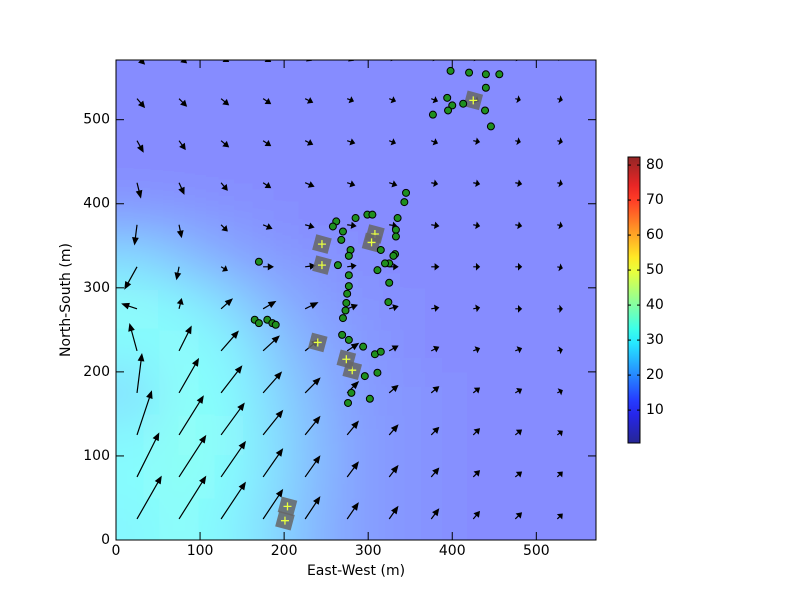  Describe the element at coordinates (368, 551) in the screenshot. I see `x-tick-label: 300` at that location.